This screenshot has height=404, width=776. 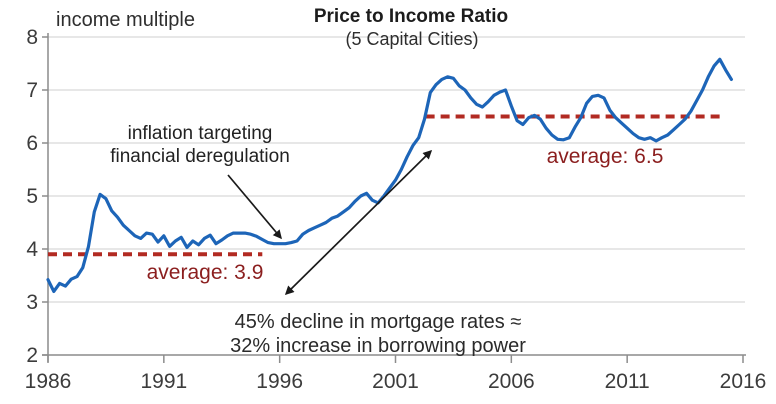 I want to click on x-tick-label-2006: 2006, so click(x=511, y=381).